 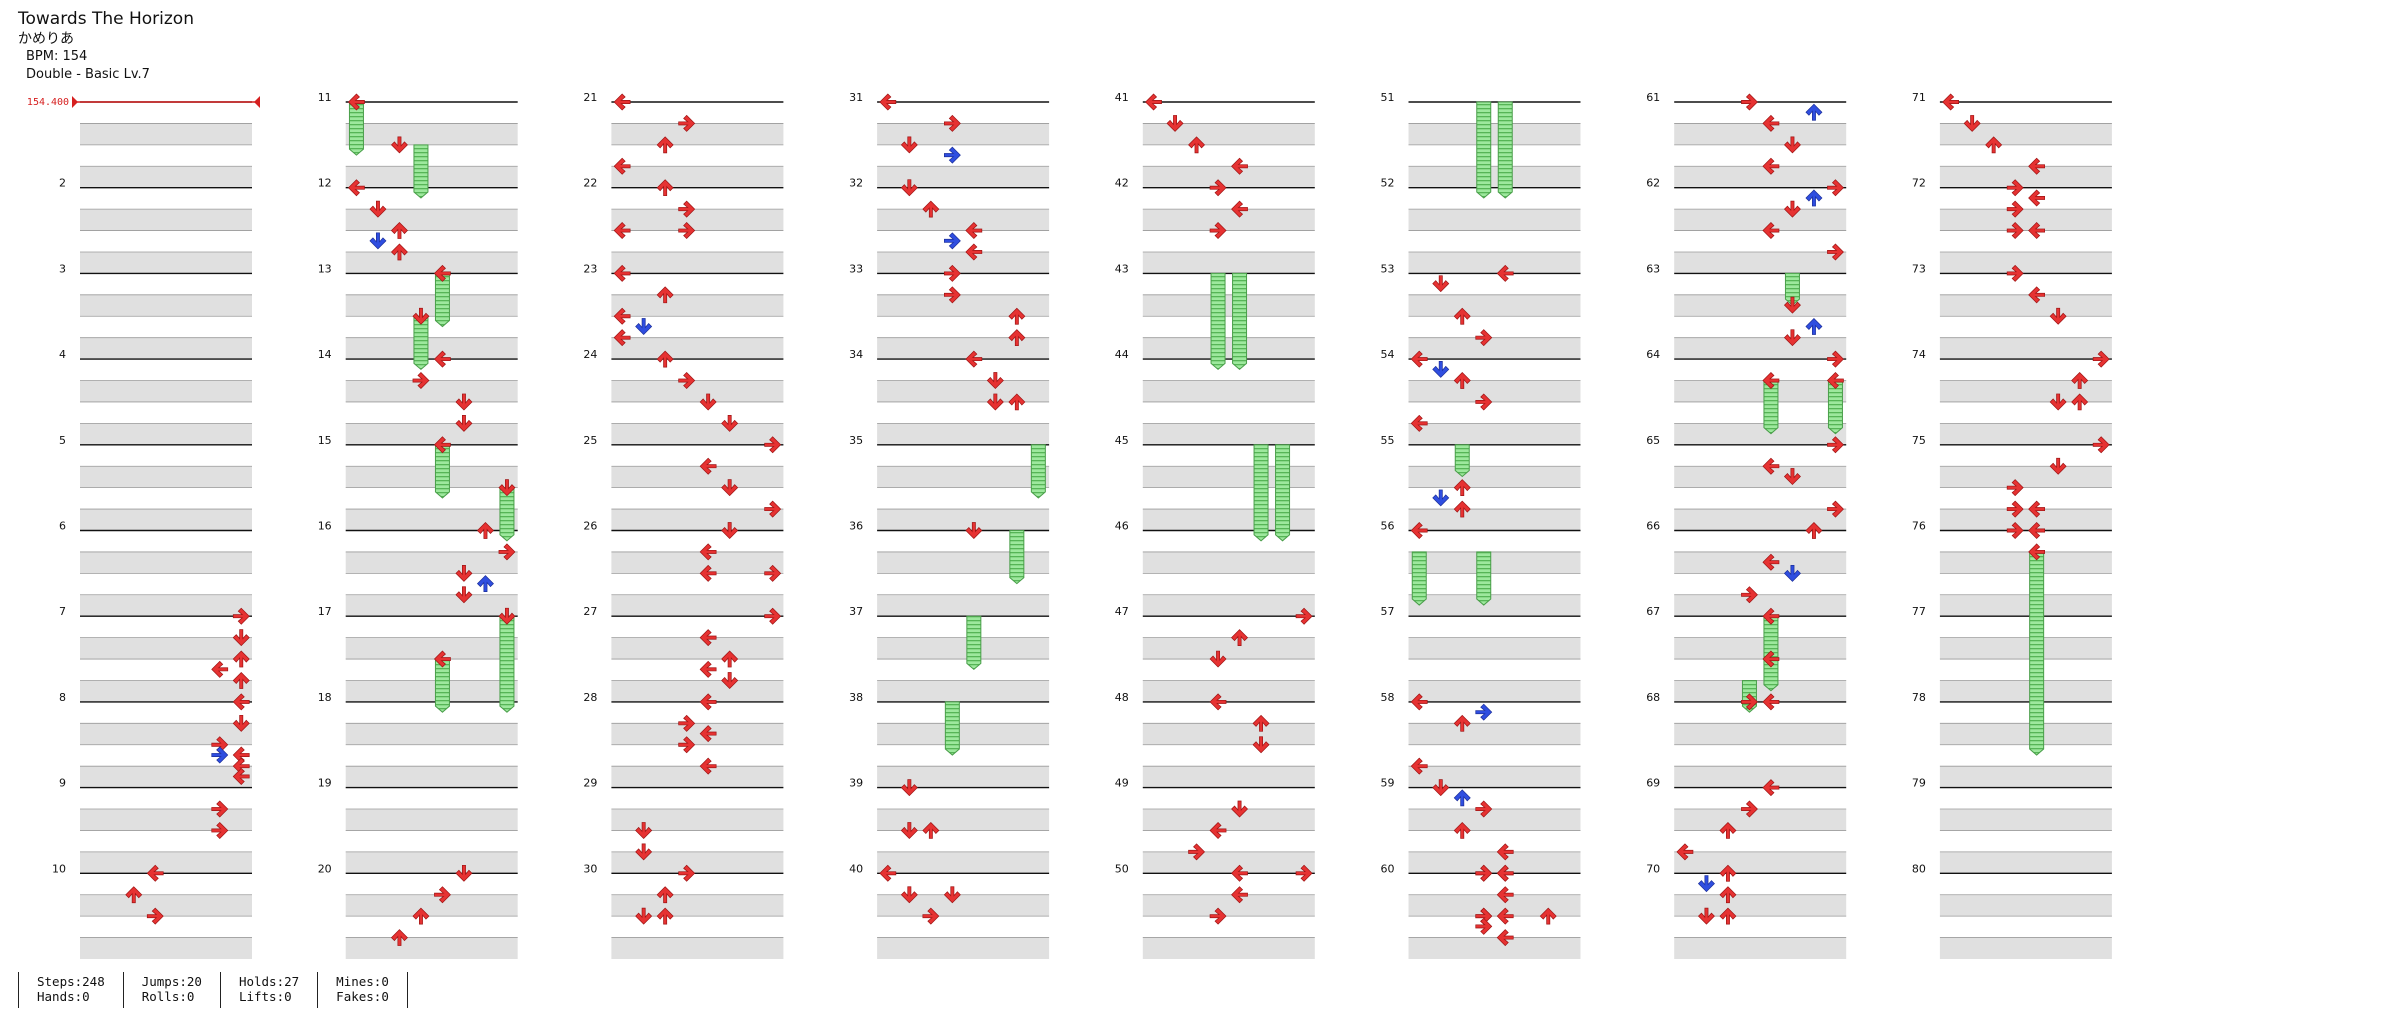 What do you see at coordinates (856, 440) in the screenshot?
I see `measure-number: 35` at bounding box center [856, 440].